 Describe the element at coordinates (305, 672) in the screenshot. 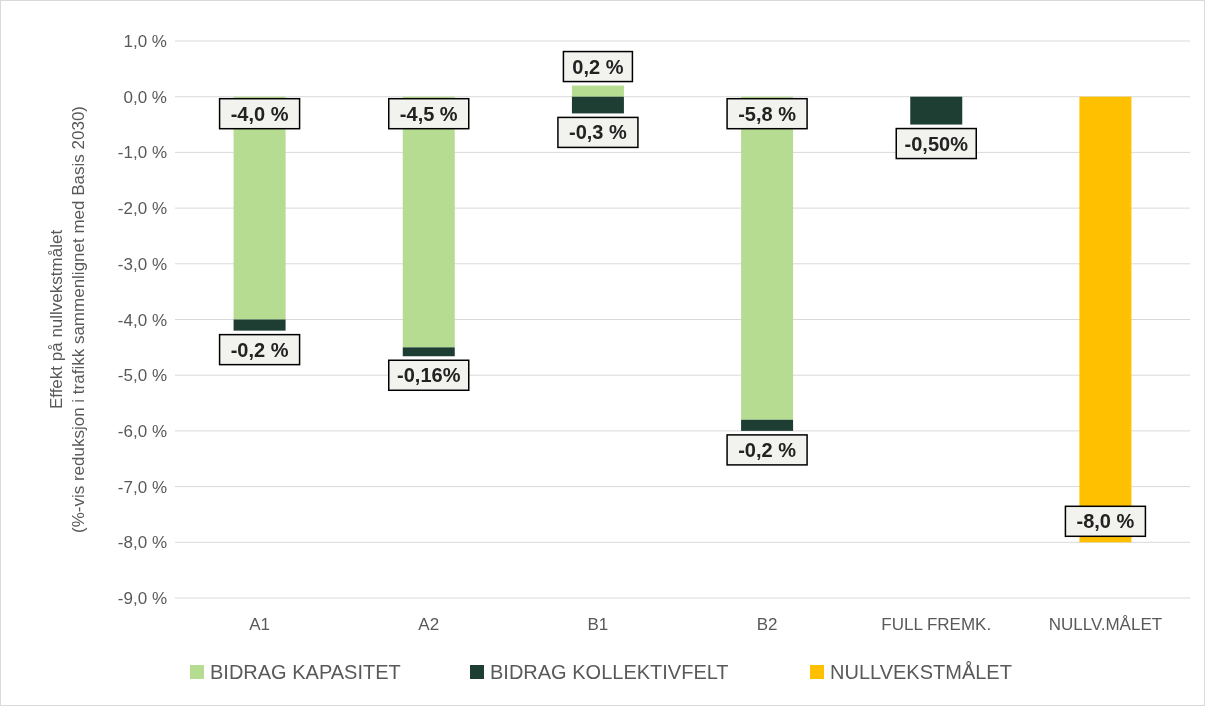

I see `legend-label: BIDRAG KAPASITET` at that location.